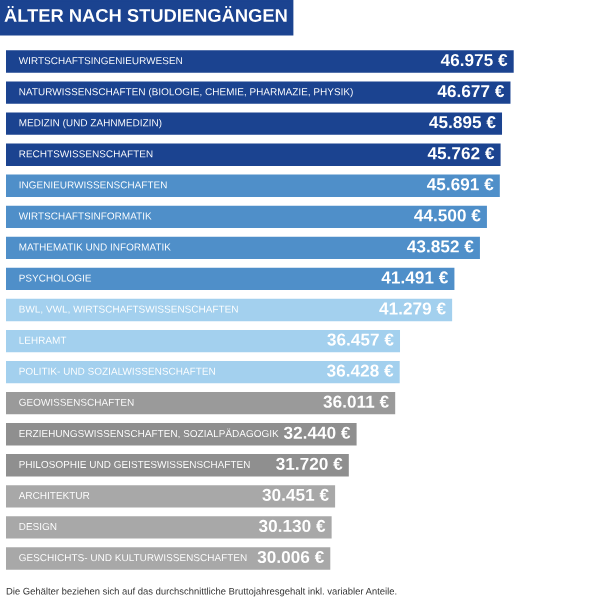 The image size is (600, 600). What do you see at coordinates (474, 60) in the screenshot?
I see `data-label: 46.975 €` at bounding box center [474, 60].